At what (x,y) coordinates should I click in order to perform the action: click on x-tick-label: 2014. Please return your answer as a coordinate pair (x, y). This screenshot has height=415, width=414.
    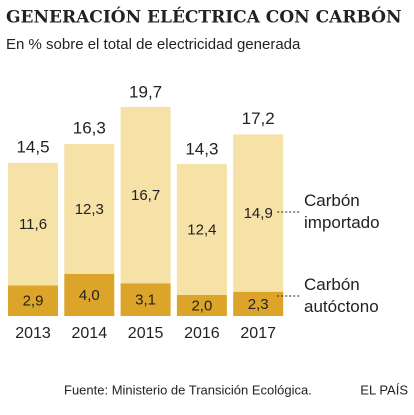
    Looking at the image, I should click on (90, 333).